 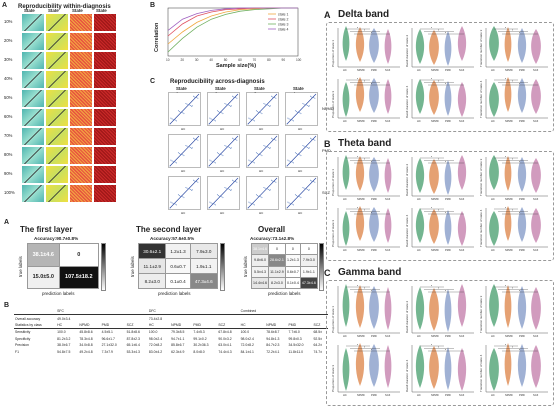 I want to click on cm-cell: 1.9±1.1, so click(x=308, y=271).